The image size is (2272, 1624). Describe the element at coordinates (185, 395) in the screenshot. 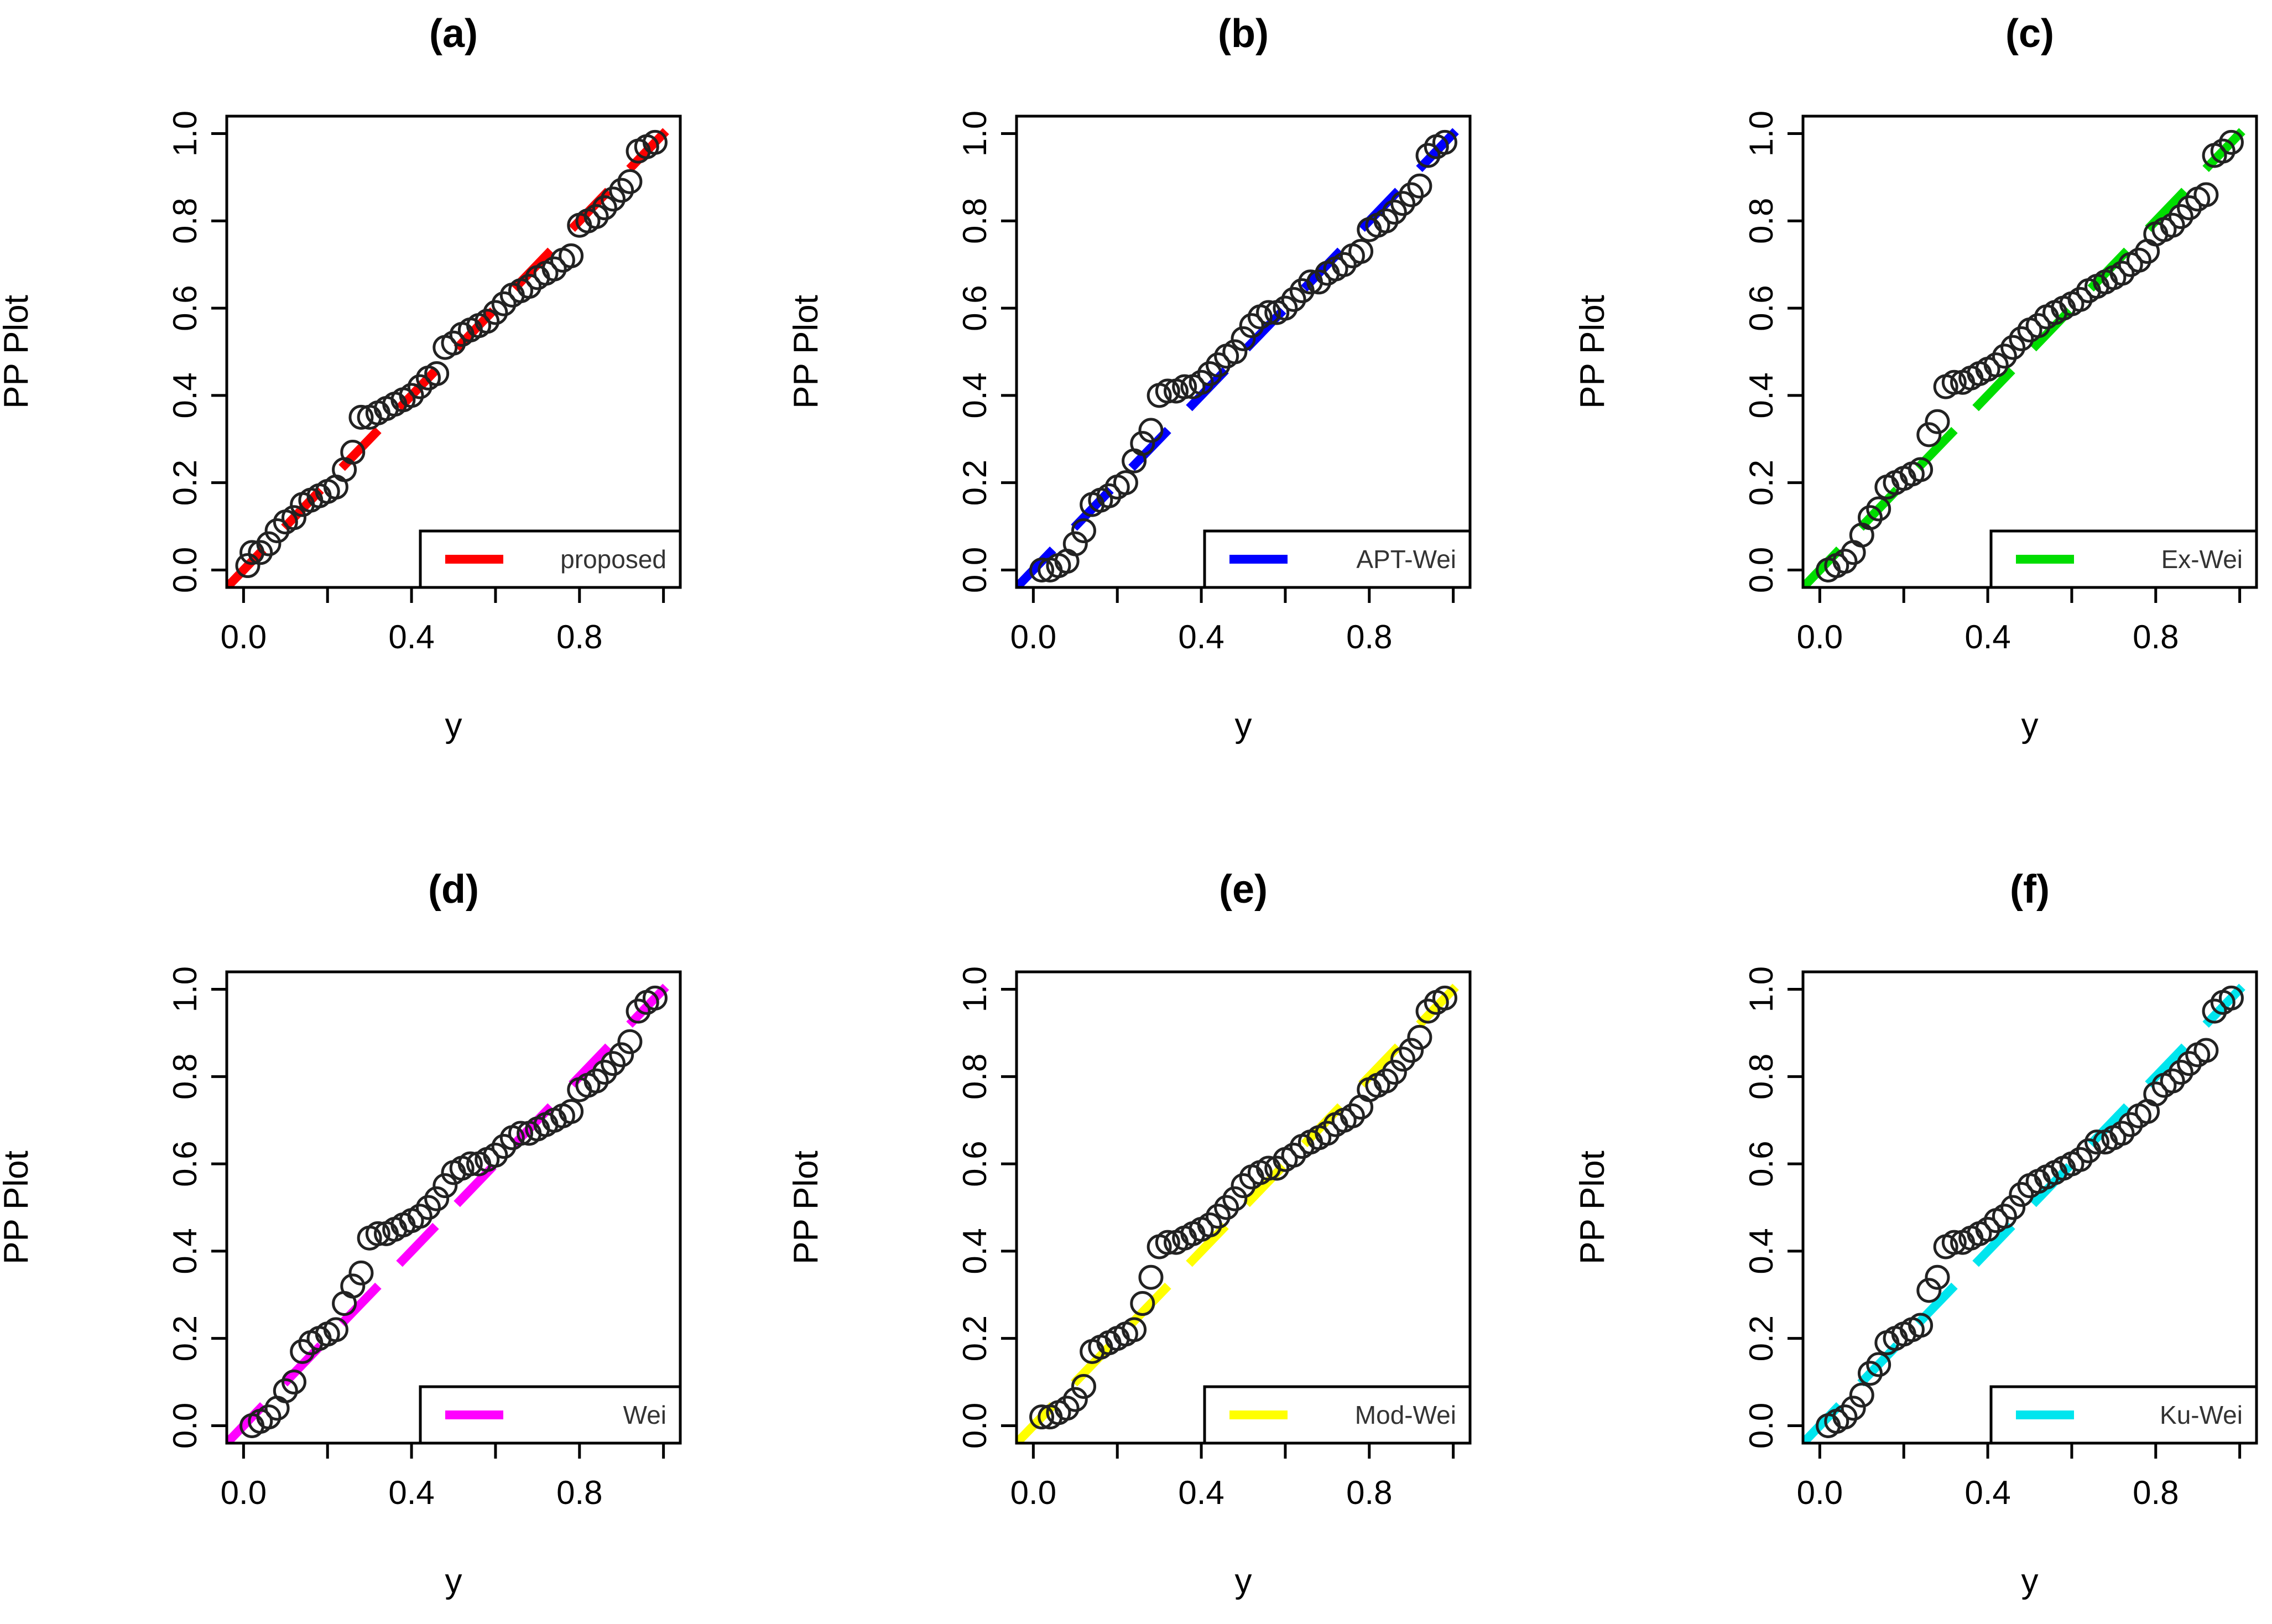

I see `y-tick-label: 0.4` at that location.